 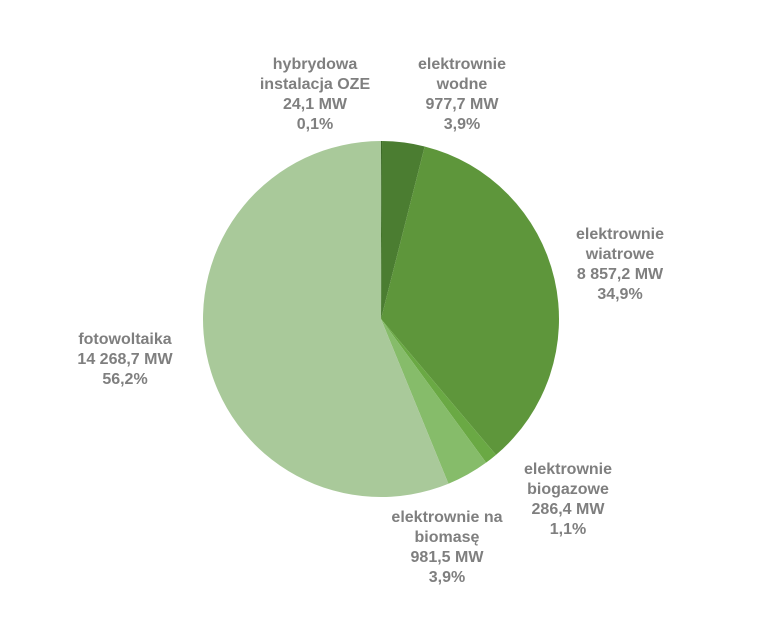 What do you see at coordinates (447, 557) in the screenshot?
I see `value-label: 981,5 MW` at bounding box center [447, 557].